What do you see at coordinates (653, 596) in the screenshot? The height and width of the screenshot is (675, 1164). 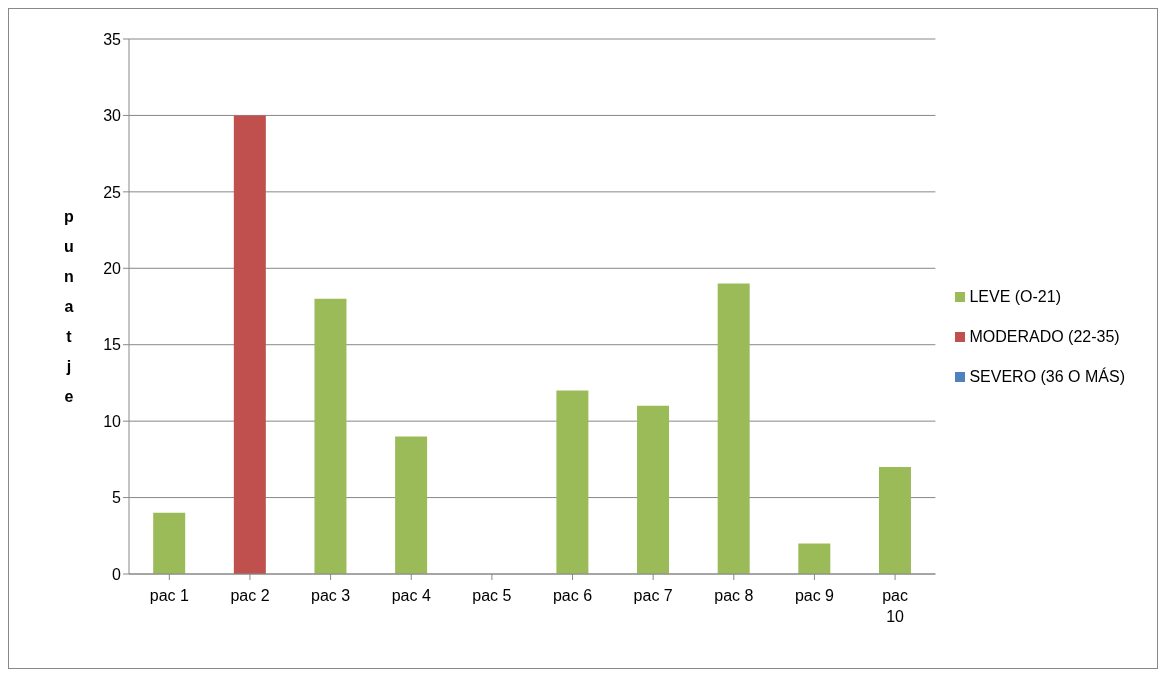 I see `x-tick-label: pac 7` at bounding box center [653, 596].